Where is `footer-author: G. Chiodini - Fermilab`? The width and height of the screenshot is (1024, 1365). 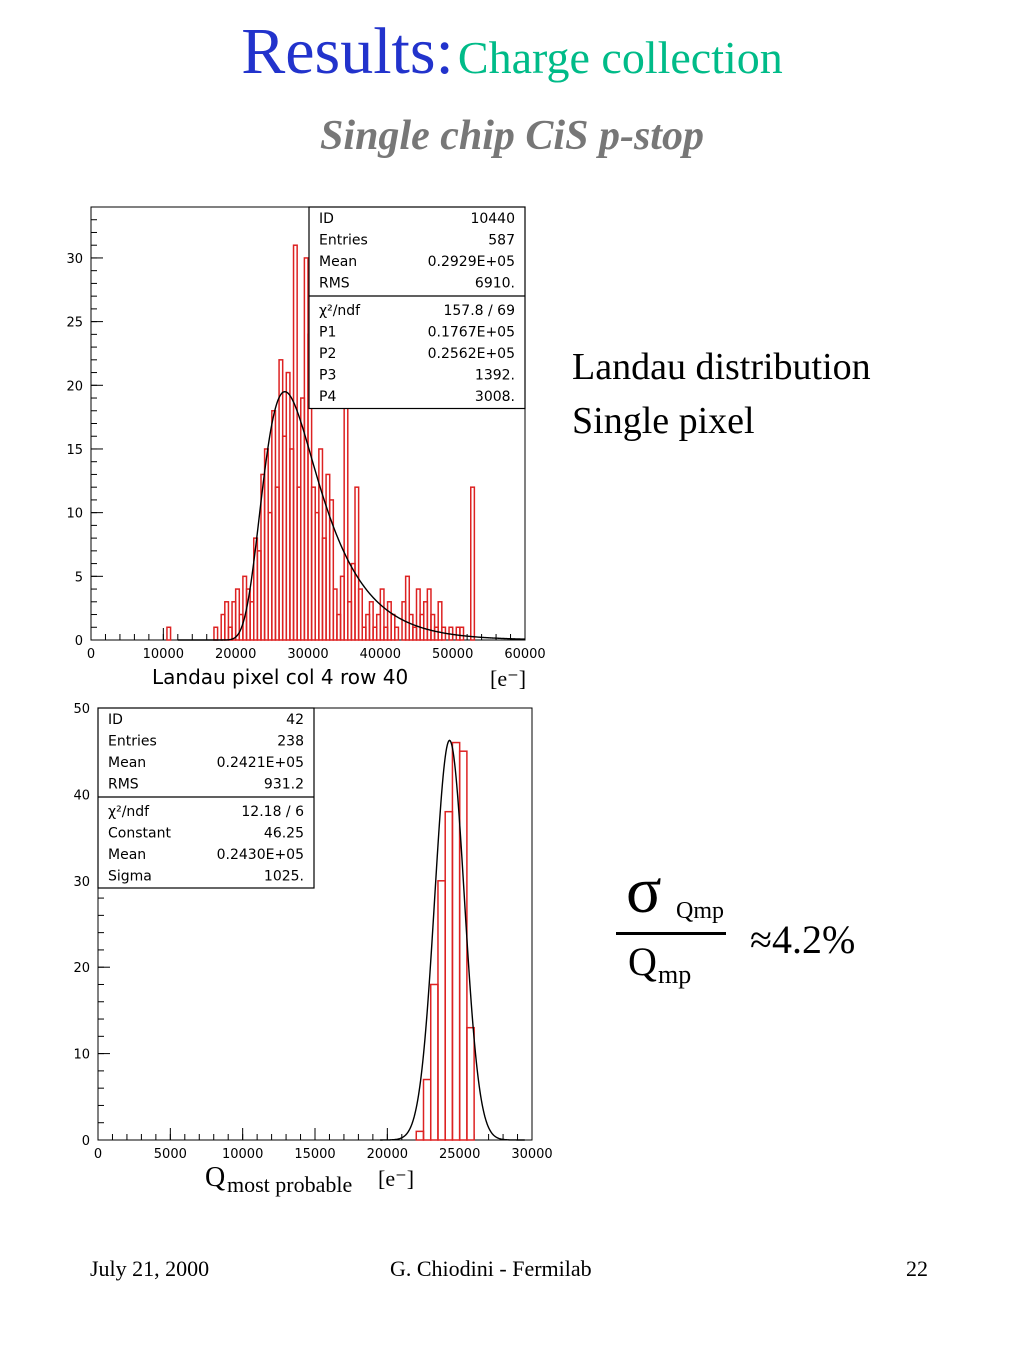
footer-author: G. Chiodini - Fermilab is located at coordinates (491, 1268).